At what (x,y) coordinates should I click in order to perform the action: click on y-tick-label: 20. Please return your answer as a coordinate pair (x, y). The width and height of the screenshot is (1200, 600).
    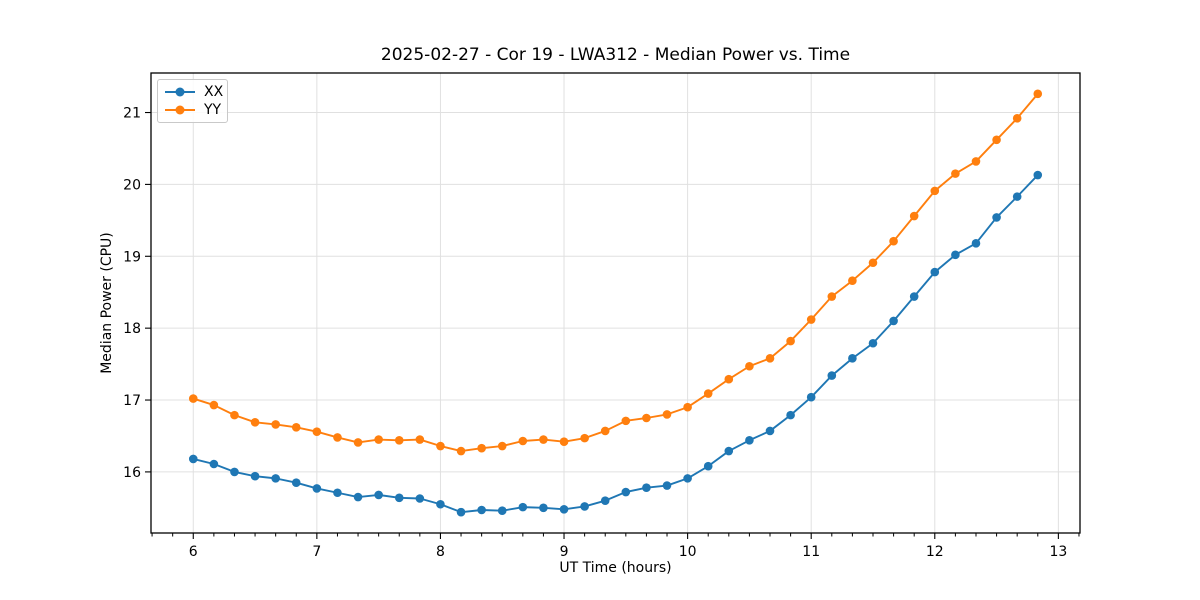
    Looking at the image, I should click on (132, 185).